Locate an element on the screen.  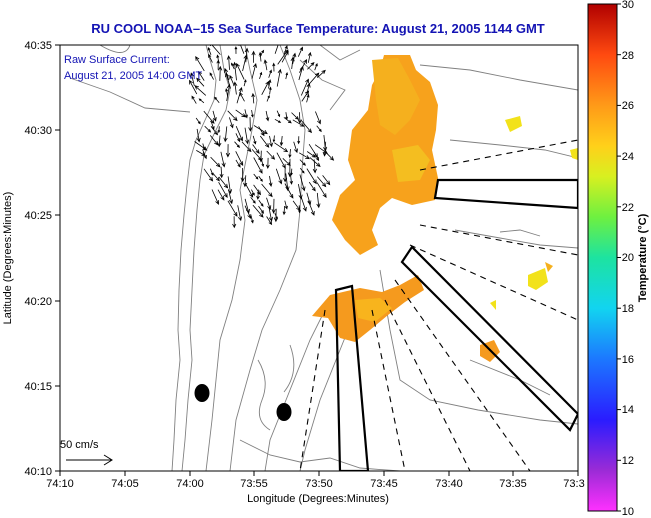
colorbar-tick-label: 20 is located at coordinates (628, 258).